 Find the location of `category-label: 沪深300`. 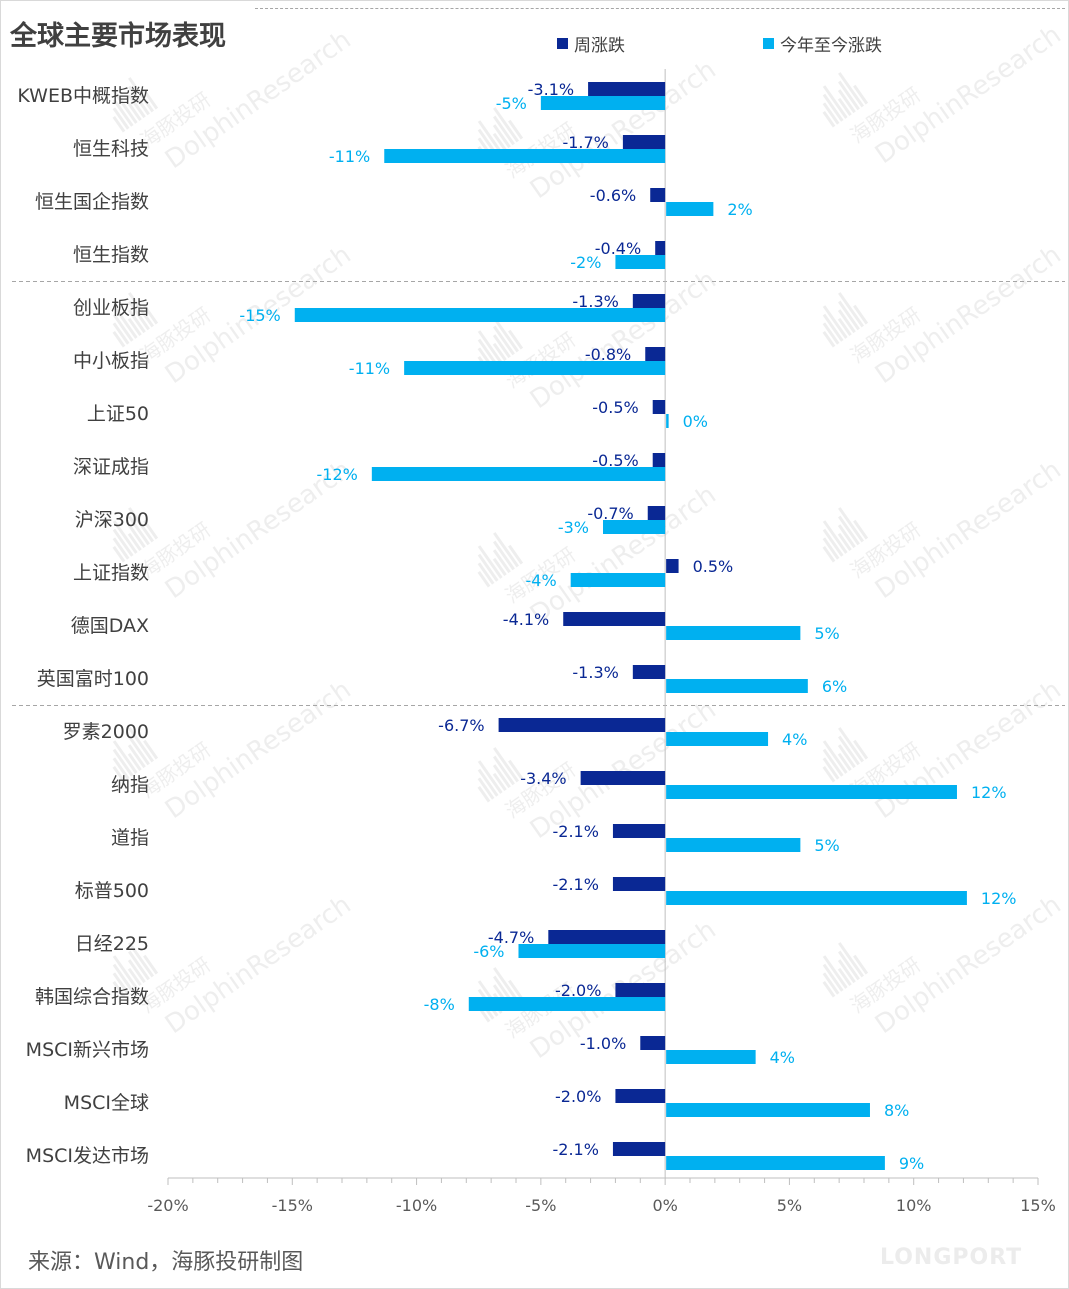

category-label: 沪深300 is located at coordinates (112, 520).